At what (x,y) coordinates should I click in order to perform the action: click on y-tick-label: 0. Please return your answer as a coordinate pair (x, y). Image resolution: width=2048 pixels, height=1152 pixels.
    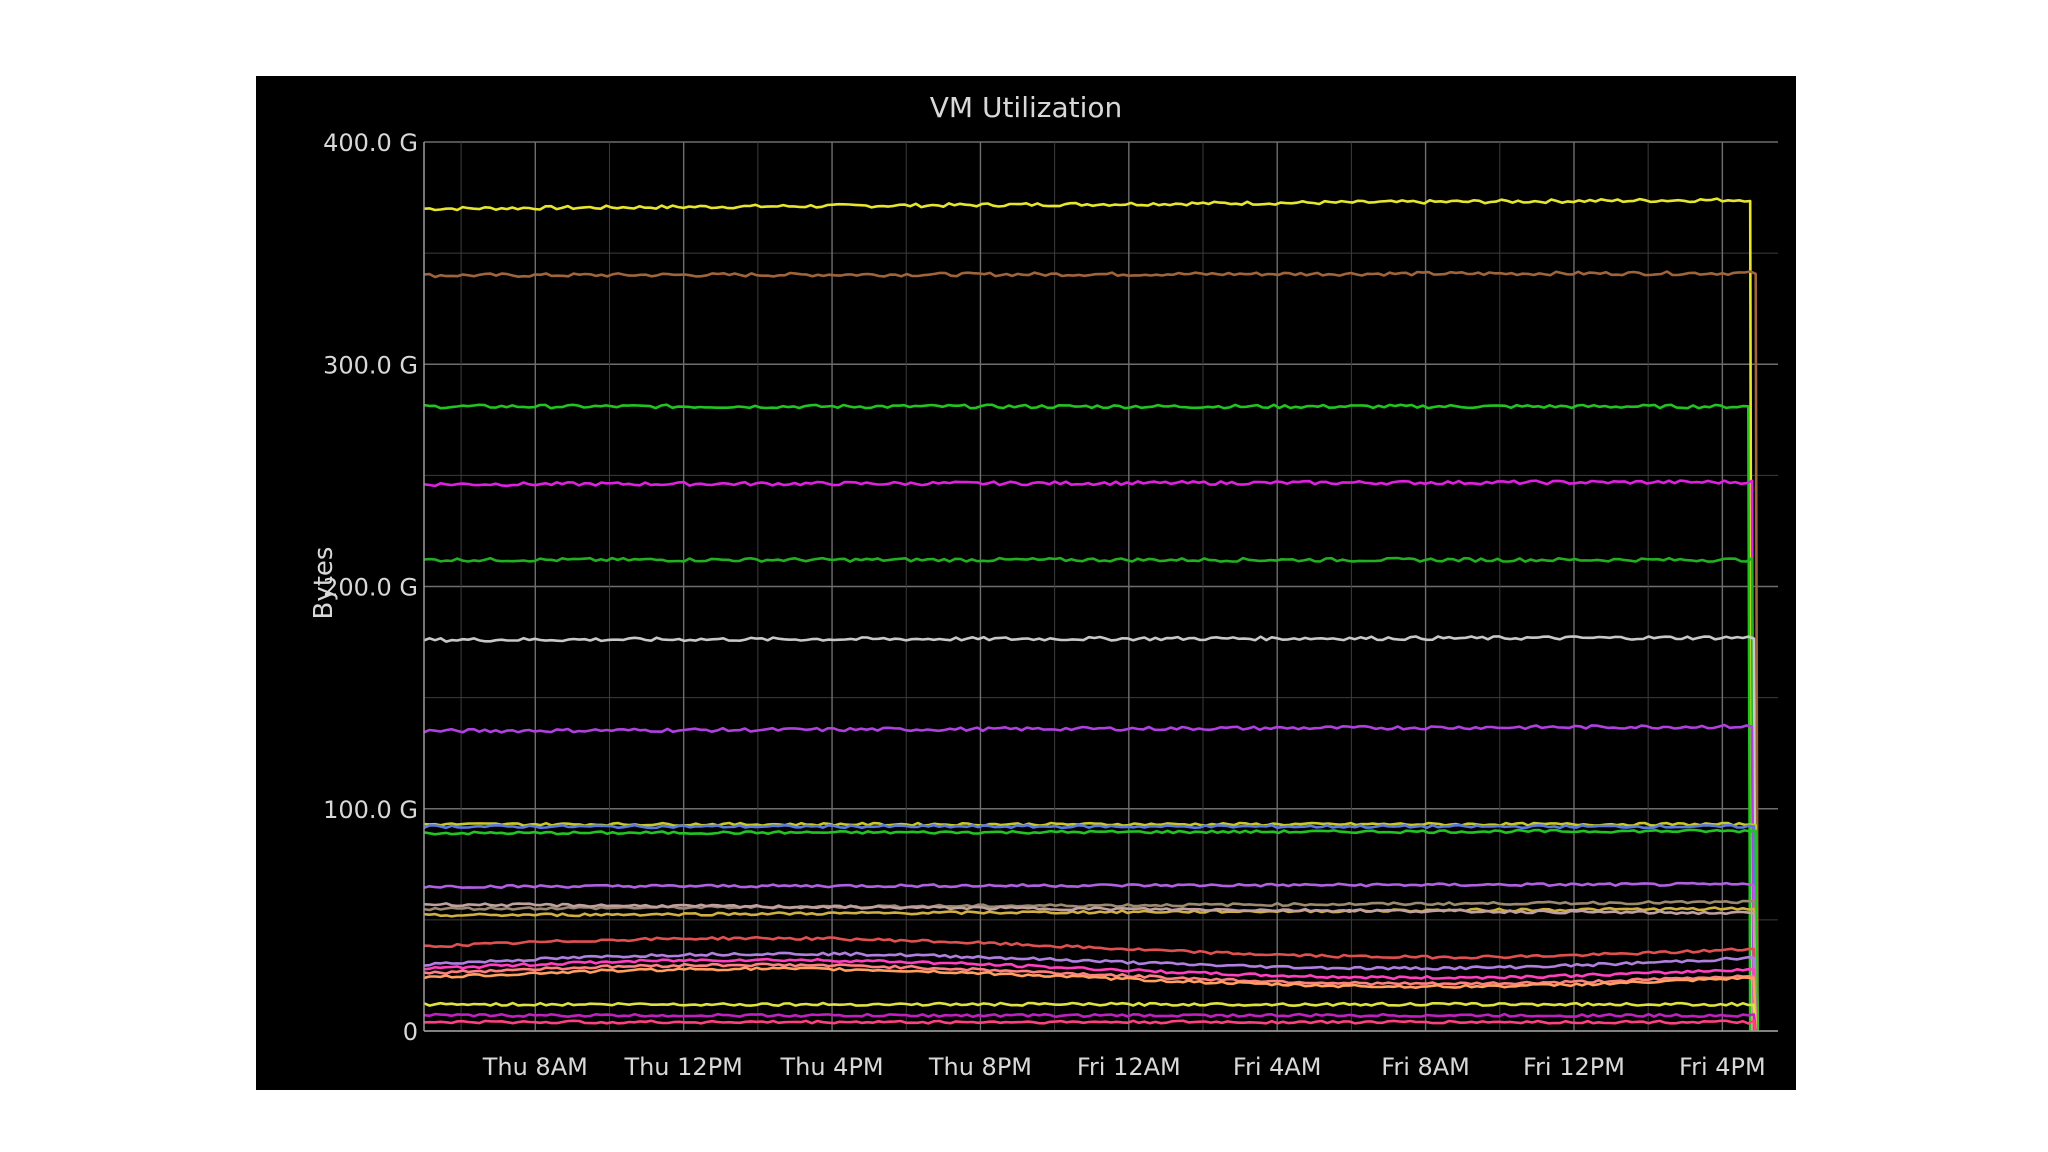
    Looking at the image, I should click on (410, 1032).